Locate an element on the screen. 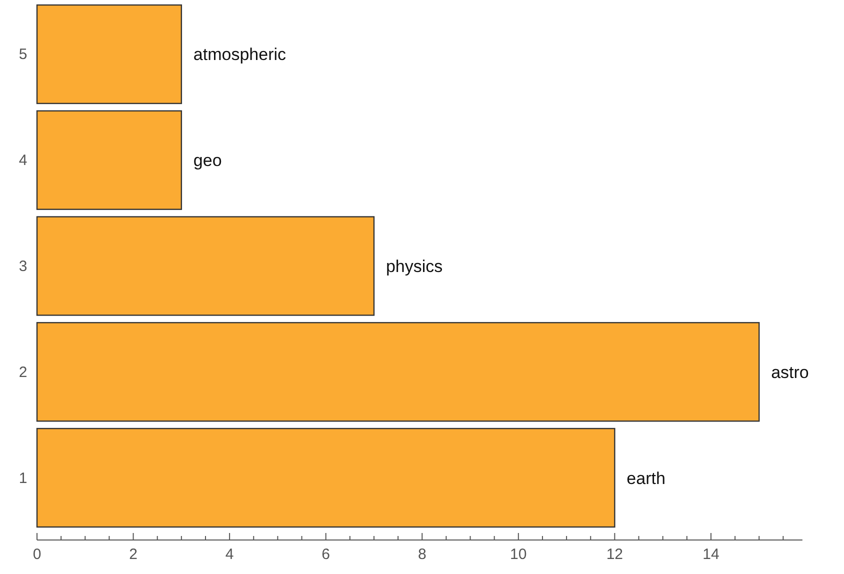 Image resolution: width=844 pixels, height=574 pixels. x-tick-label: 0 is located at coordinates (37, 554).